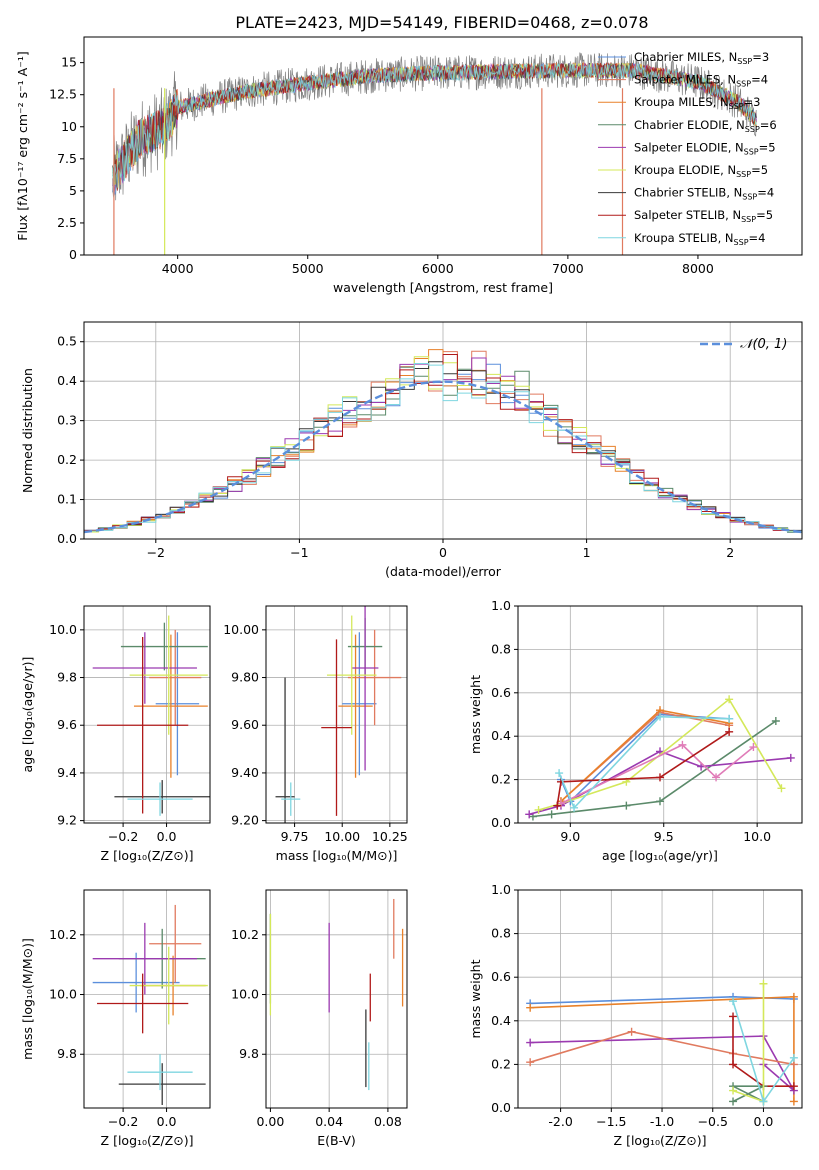 The height and width of the screenshot is (1170, 819). What do you see at coordinates (662, 1042) in the screenshot?
I see `weight_vs_Z-plot-area` at bounding box center [662, 1042].